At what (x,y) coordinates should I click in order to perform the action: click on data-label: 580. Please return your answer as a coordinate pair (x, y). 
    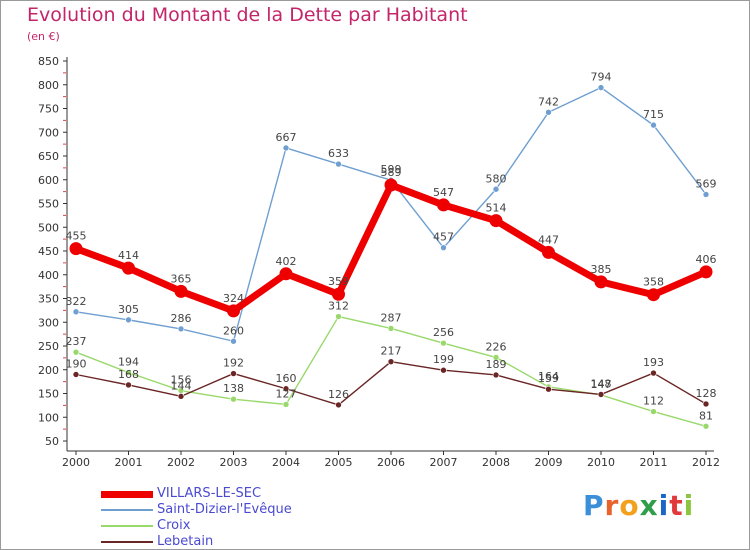
    Looking at the image, I should click on (496, 178).